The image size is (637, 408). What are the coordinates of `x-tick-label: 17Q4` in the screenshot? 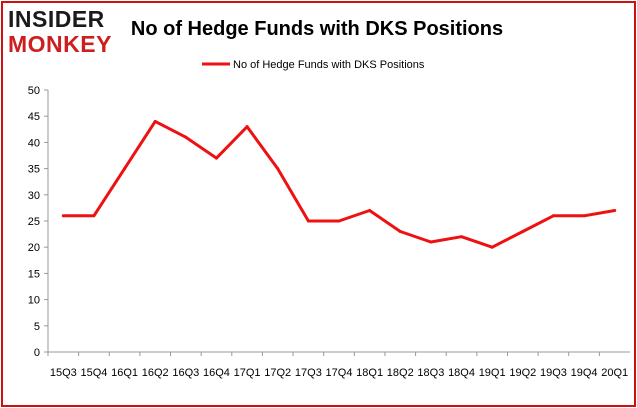 It's located at (339, 373).